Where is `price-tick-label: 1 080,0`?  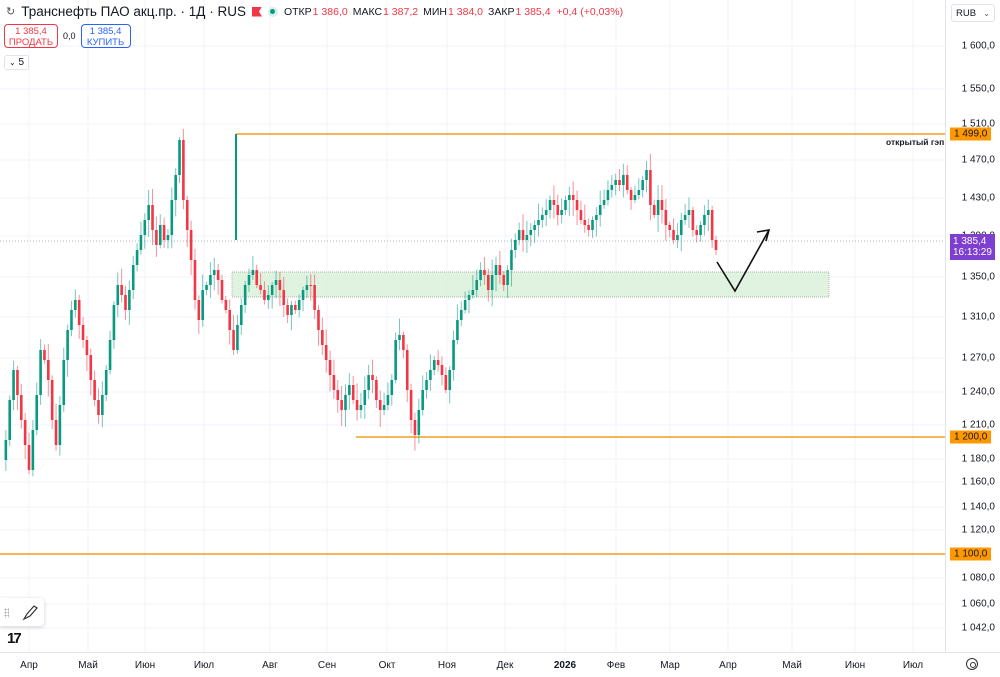
price-tick-label: 1 080,0 is located at coordinates (978, 578).